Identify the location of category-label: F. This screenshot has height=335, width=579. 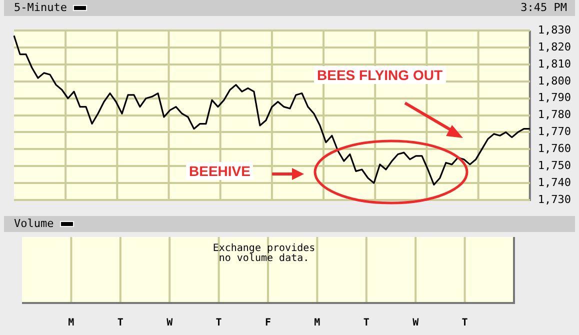
(268, 323).